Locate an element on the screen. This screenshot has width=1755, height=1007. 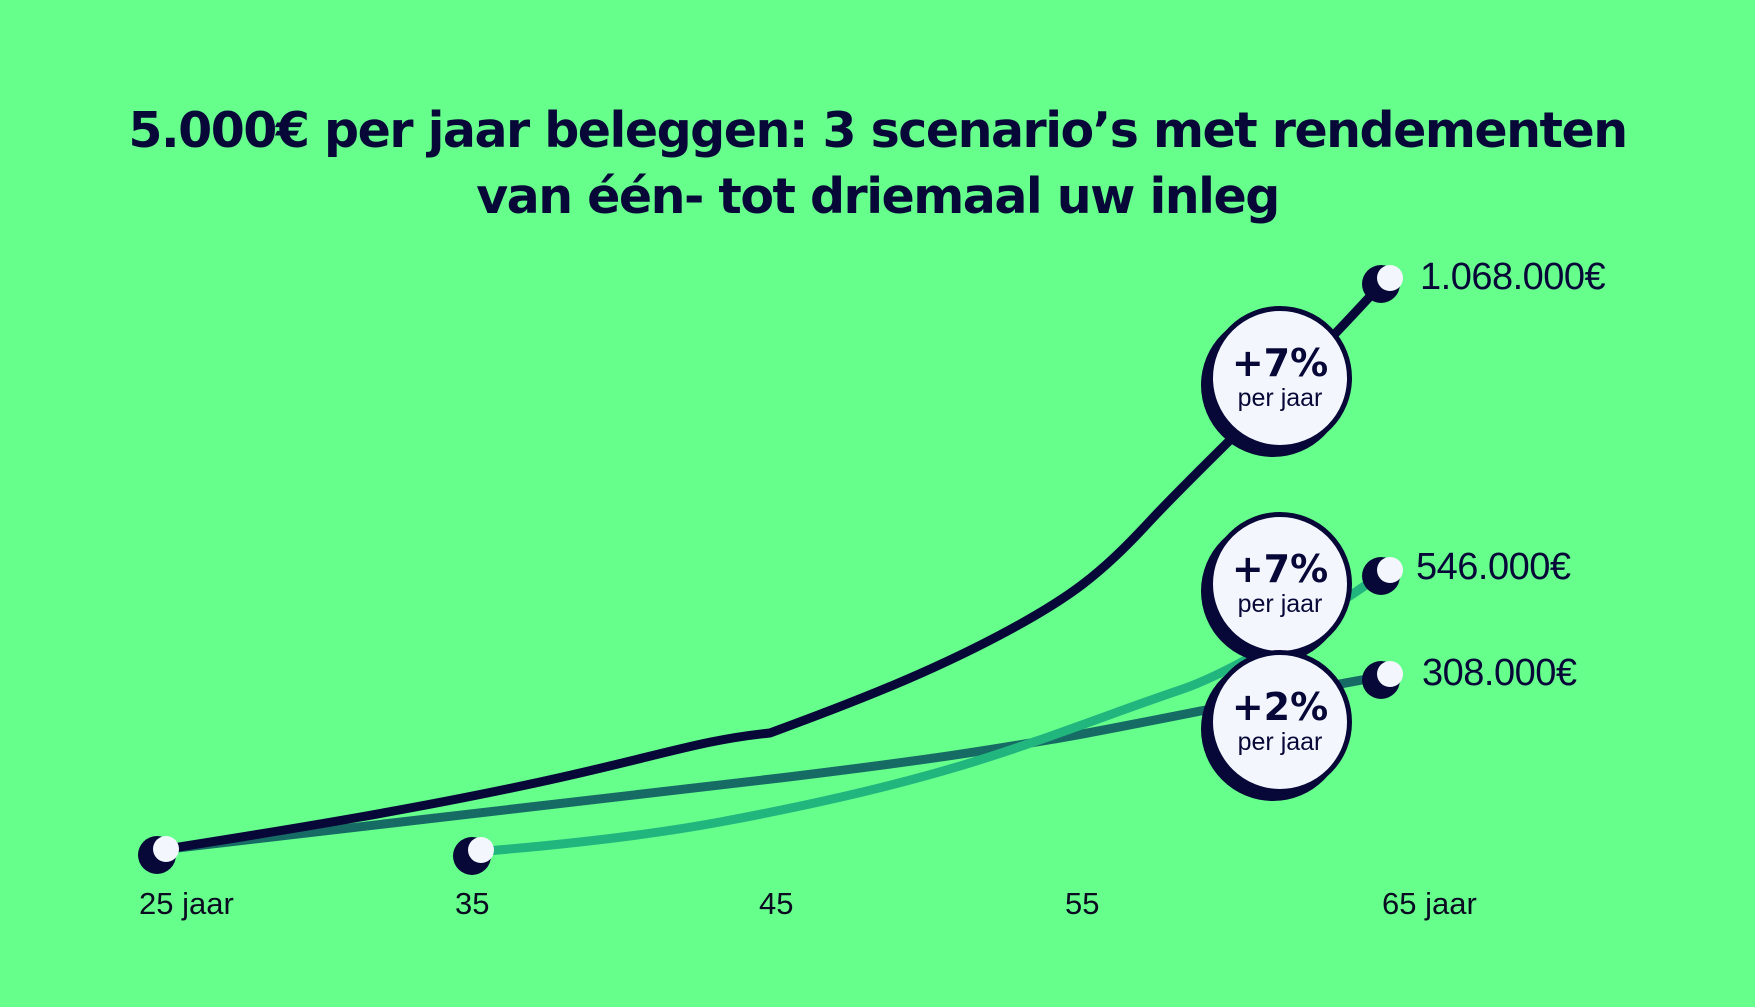
x-tick-35: 35 is located at coordinates (472, 903).